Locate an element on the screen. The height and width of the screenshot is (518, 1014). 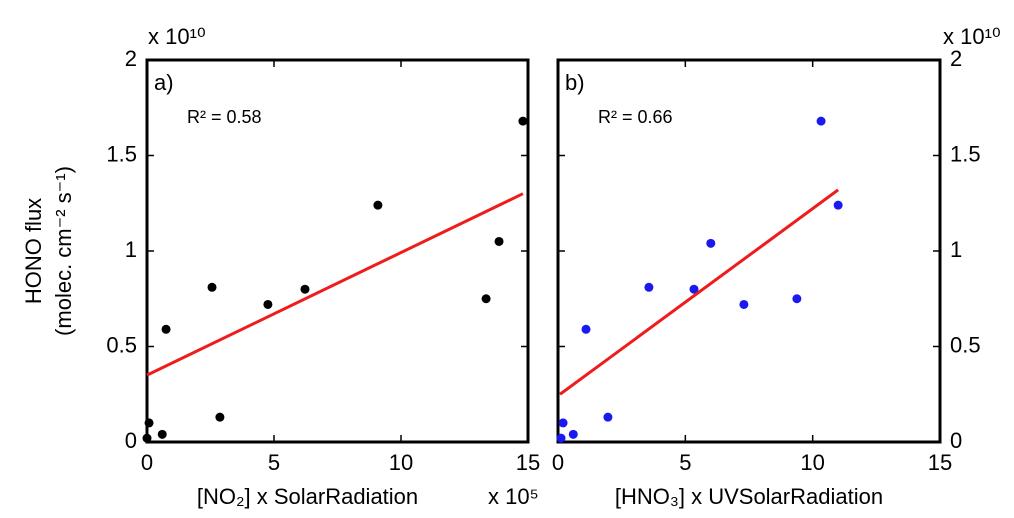
x-axis-label: [HNO₃] x UVSolarRadiation is located at coordinates (749, 496).